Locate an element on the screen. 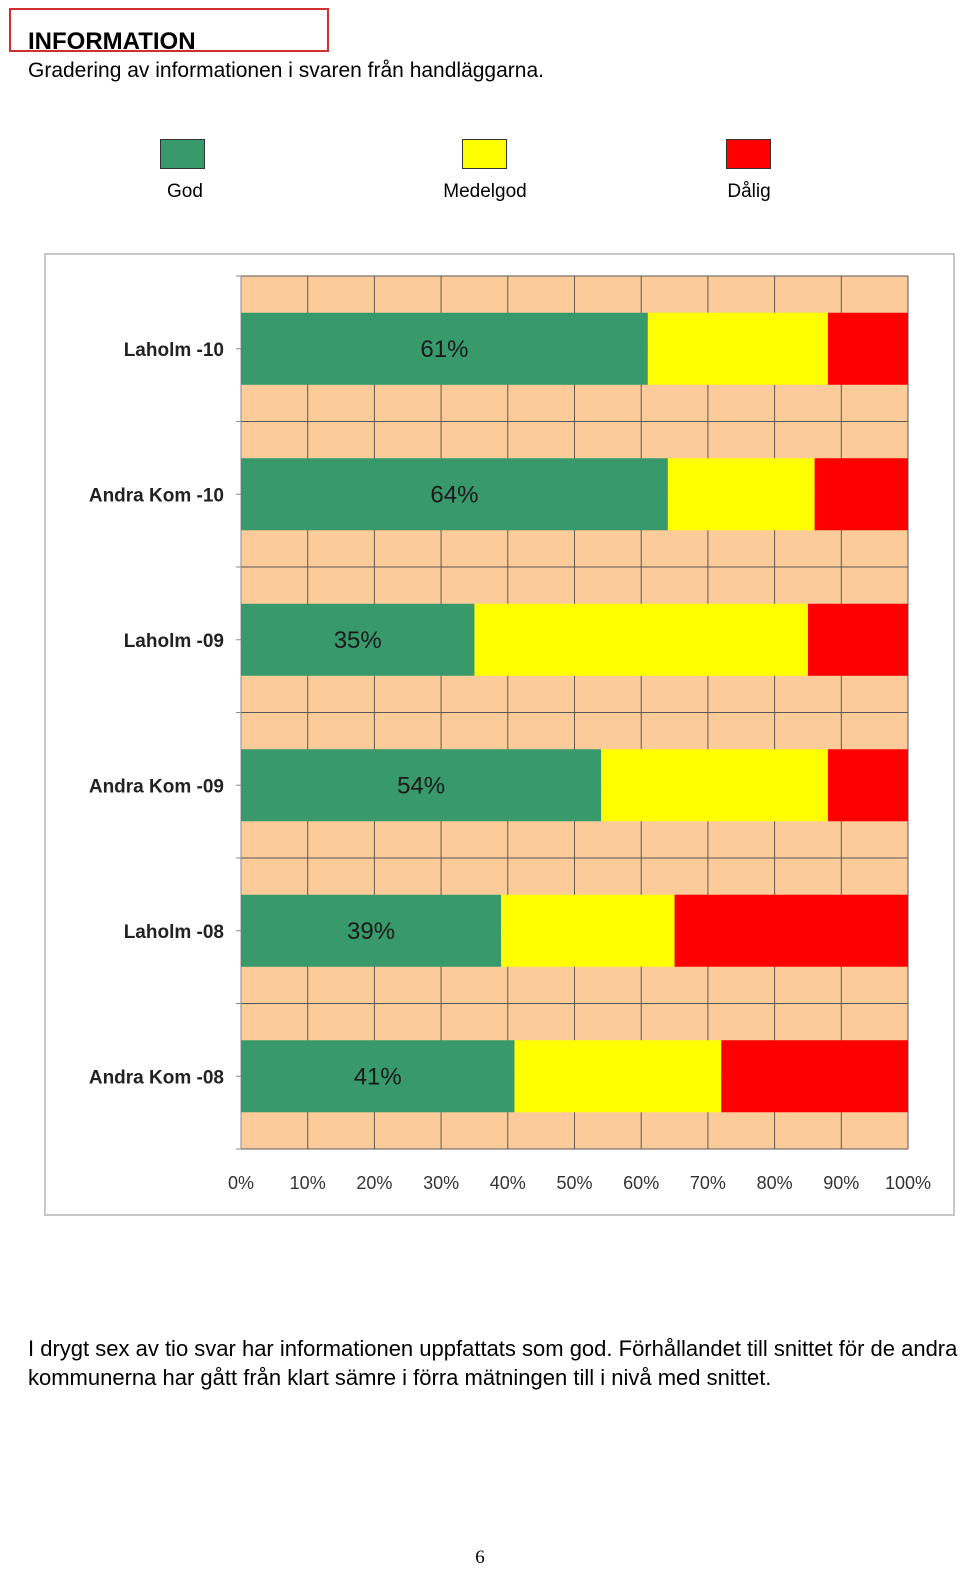 Image resolution: width=960 pixels, height=1575 pixels. legend-swatch-dalig is located at coordinates (748, 154).